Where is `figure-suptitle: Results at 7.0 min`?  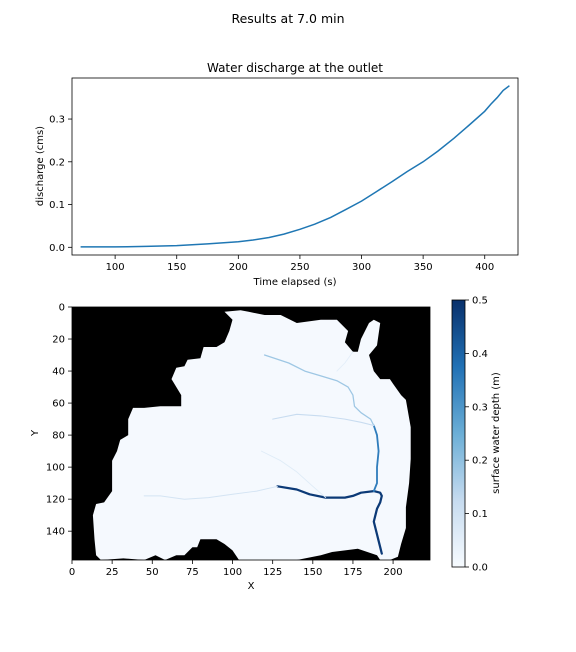 figure-suptitle: Results at 7.0 min is located at coordinates (287, 18).